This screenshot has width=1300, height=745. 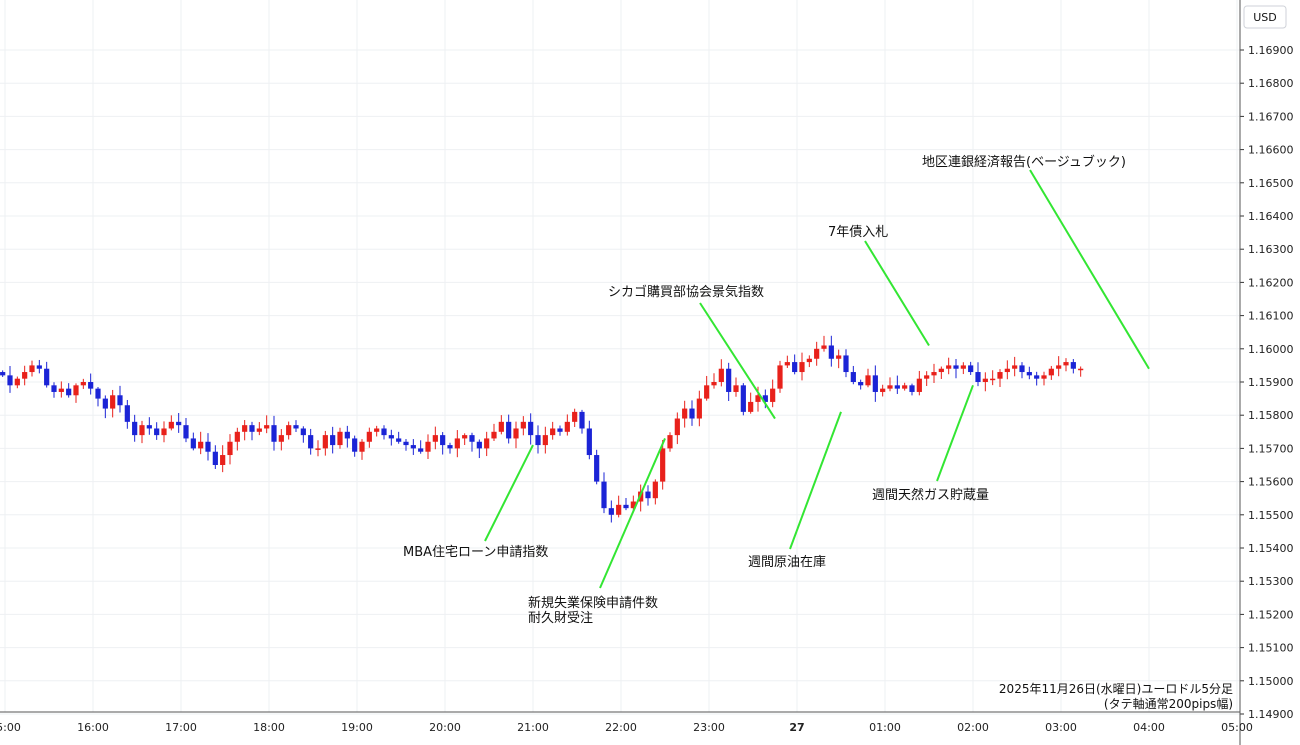 What do you see at coordinates (1271, 681) in the screenshot?
I see `y-tick-label: 1.15000` at bounding box center [1271, 681].